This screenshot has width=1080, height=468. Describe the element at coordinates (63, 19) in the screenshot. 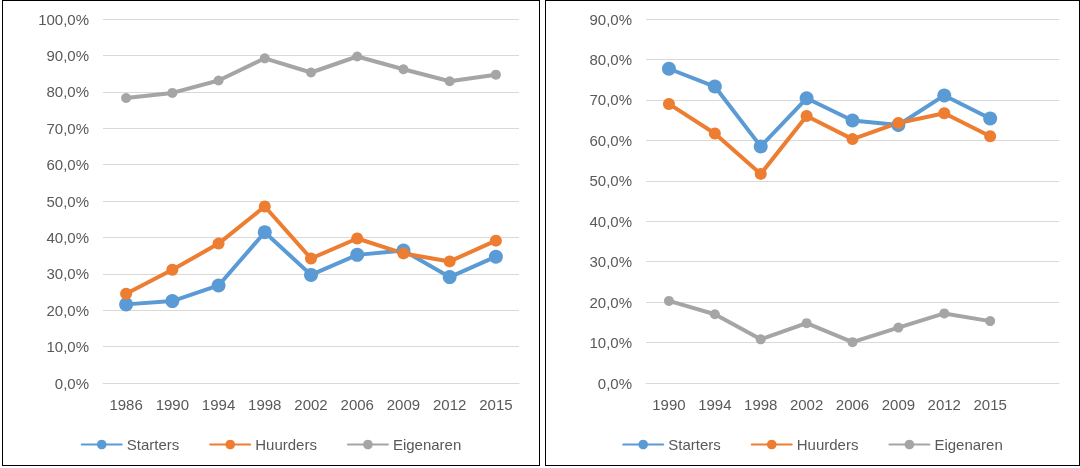

I see `y-tick-label: 100,0%` at that location.